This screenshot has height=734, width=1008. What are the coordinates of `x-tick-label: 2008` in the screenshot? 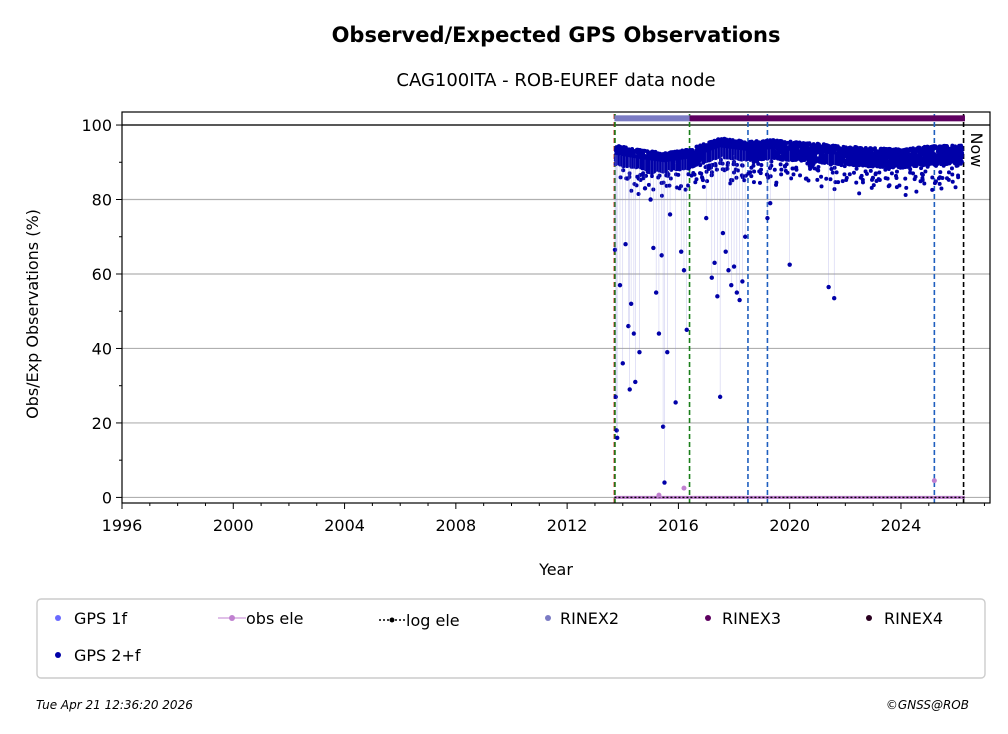 It's located at (455, 525).